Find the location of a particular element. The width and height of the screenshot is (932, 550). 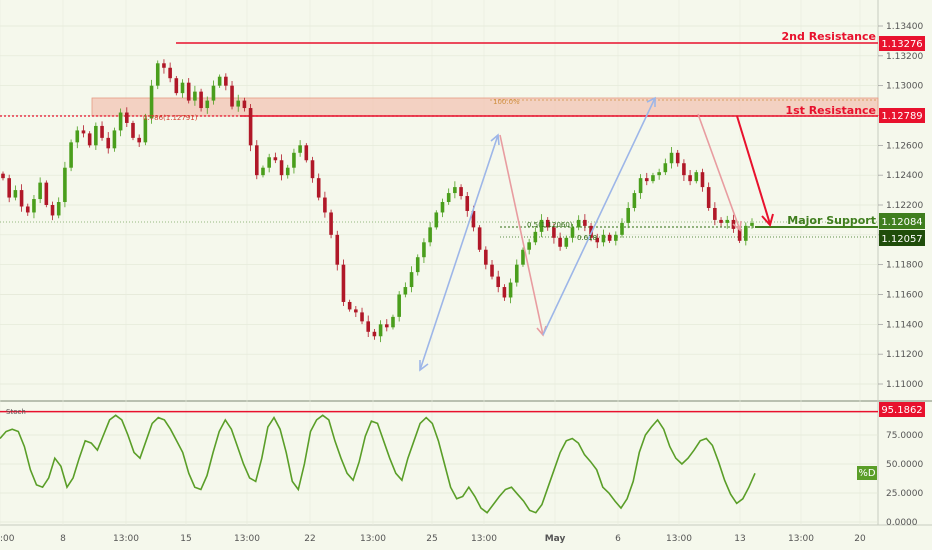

time-tick-label: May is located at coordinates (555, 539).